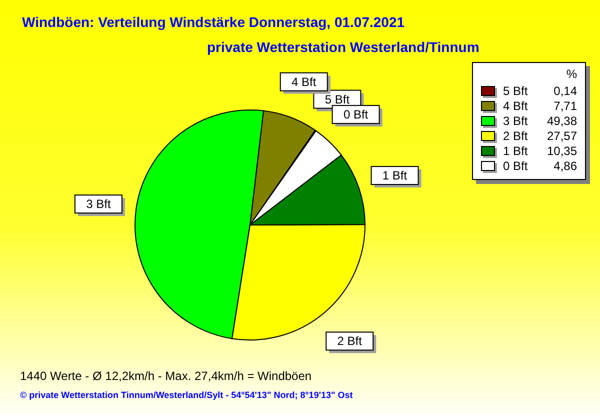  Describe the element at coordinates (564, 165) in the screenshot. I see `data-label: 4,86` at that location.